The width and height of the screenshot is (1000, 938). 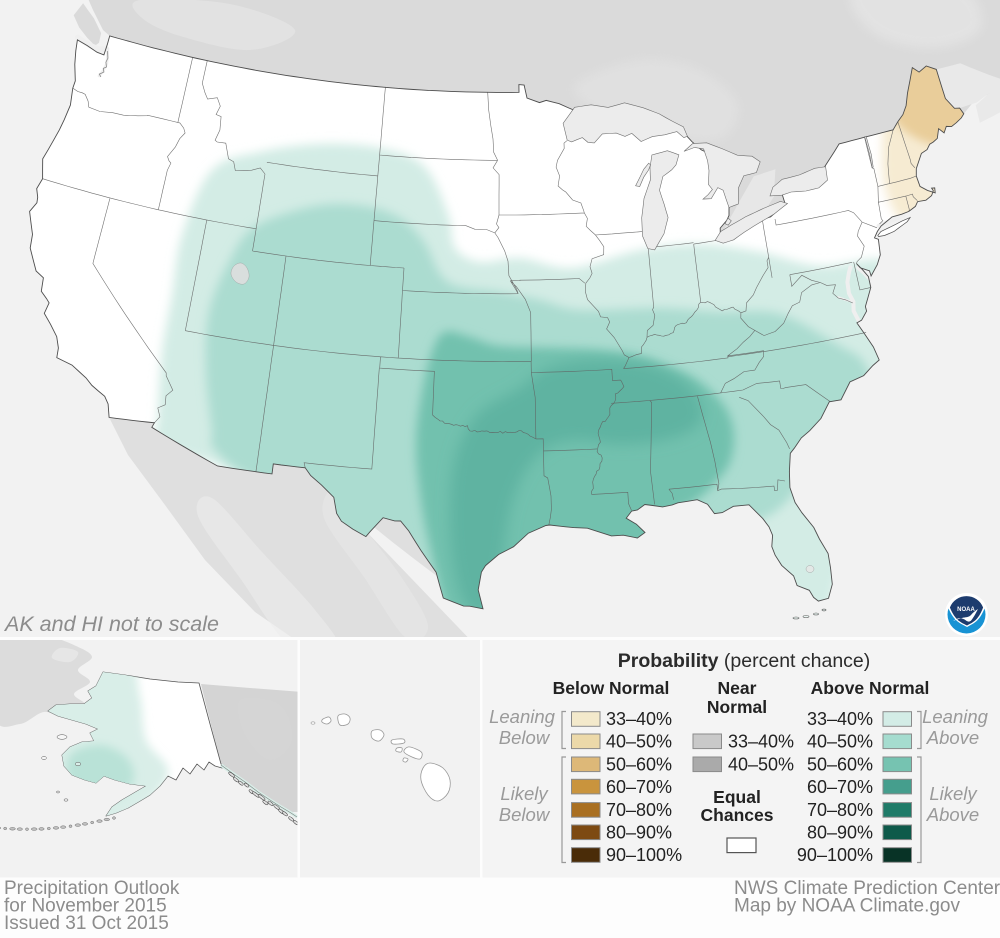 I want to click on svg-text: NWS Climate Prediction Center, so click(x=867, y=888).